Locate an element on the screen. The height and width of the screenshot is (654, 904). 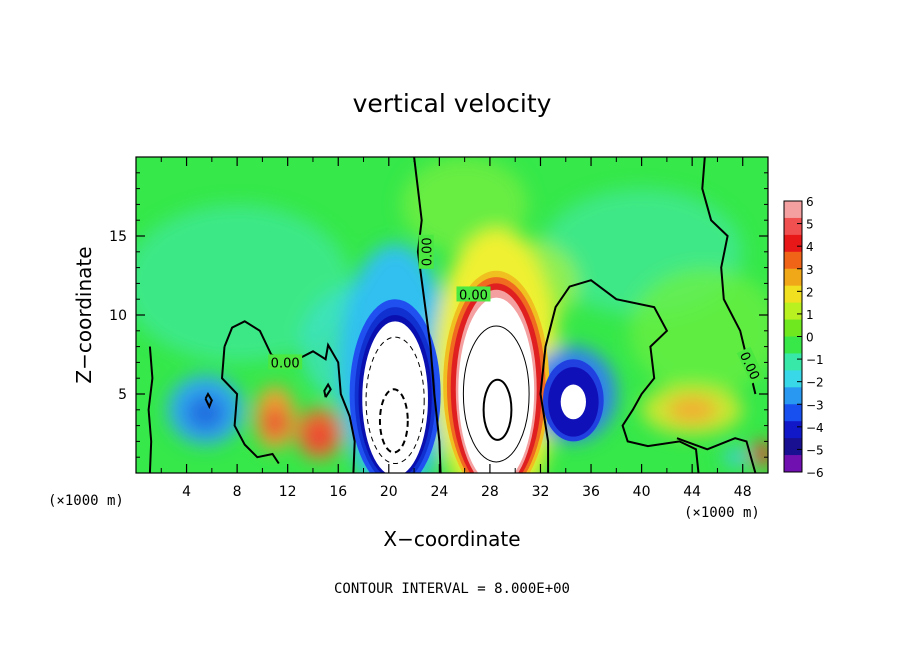
x-tick-label: 36 is located at coordinates (591, 492).